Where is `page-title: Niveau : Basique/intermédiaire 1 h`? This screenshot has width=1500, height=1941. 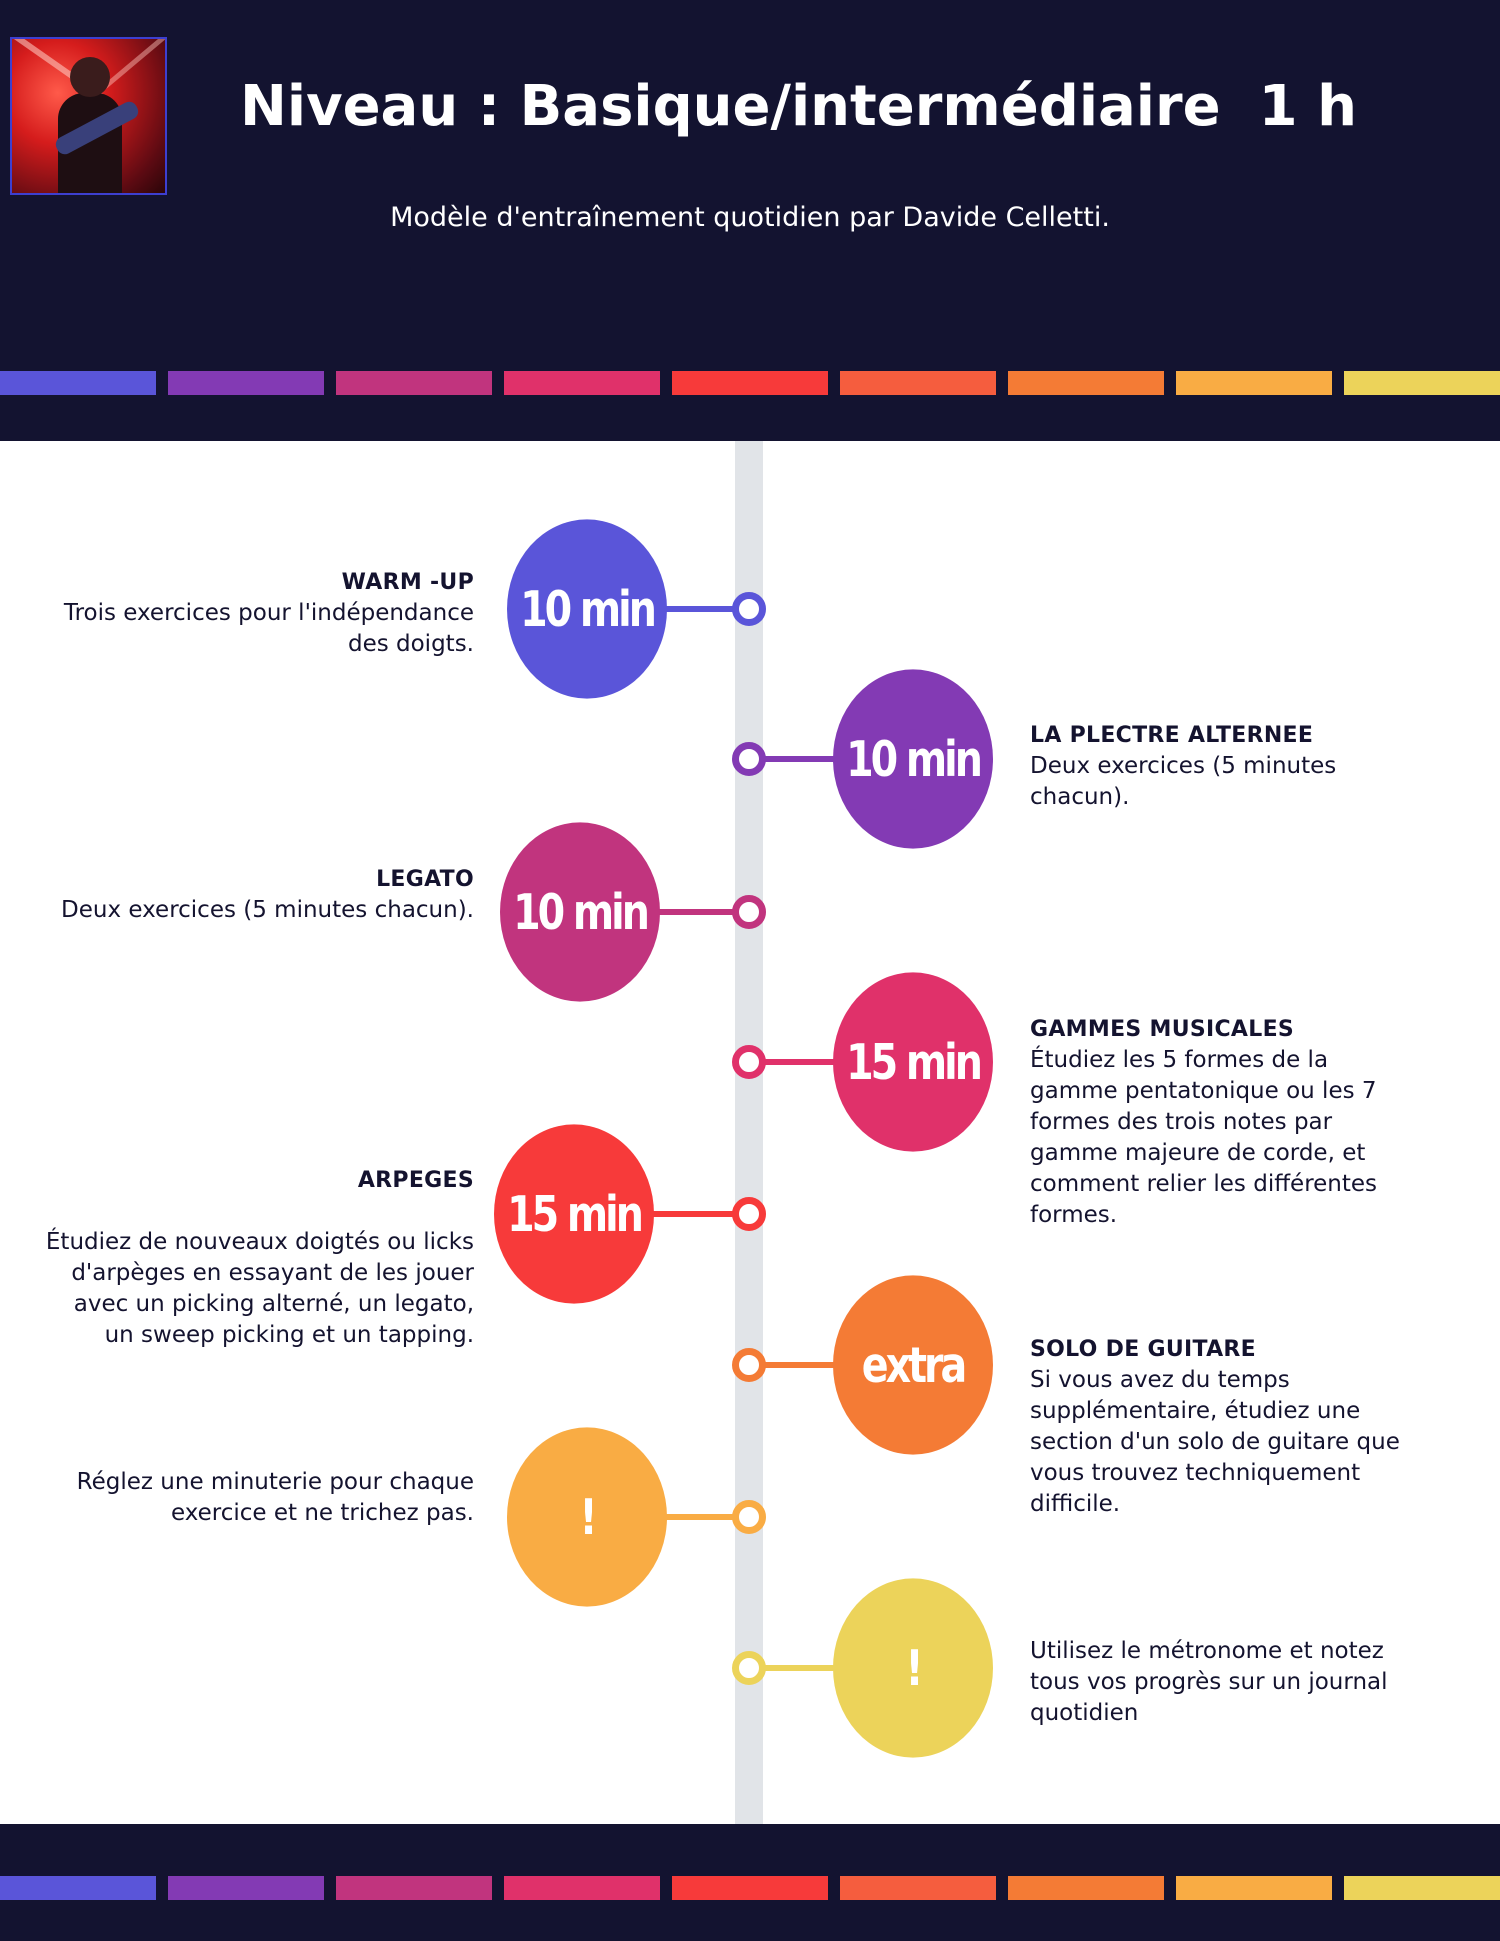
page-title: Niveau : Basique/intermédiaire 1 h is located at coordinates (800, 112).